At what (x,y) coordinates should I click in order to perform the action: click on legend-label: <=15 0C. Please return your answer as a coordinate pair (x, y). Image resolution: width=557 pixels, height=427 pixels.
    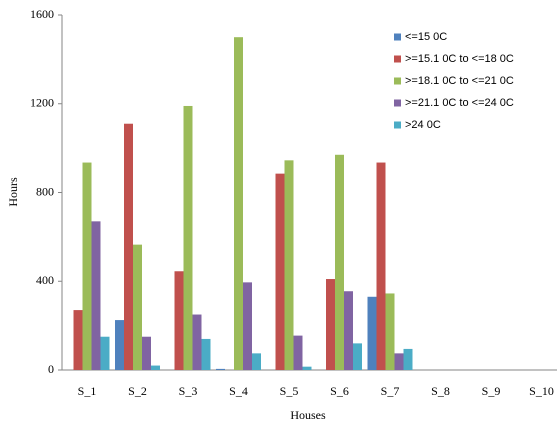
    Looking at the image, I should click on (426, 37).